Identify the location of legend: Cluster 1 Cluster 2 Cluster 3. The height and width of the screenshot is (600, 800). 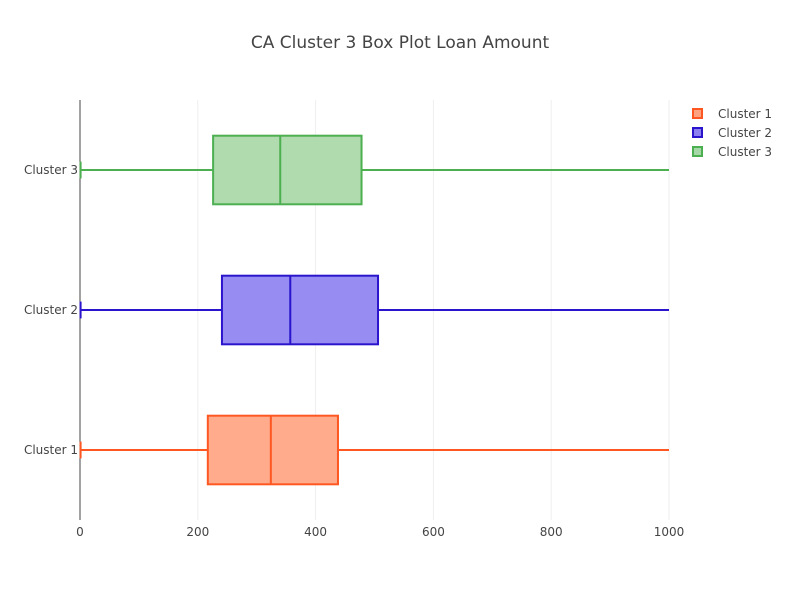
(732, 132).